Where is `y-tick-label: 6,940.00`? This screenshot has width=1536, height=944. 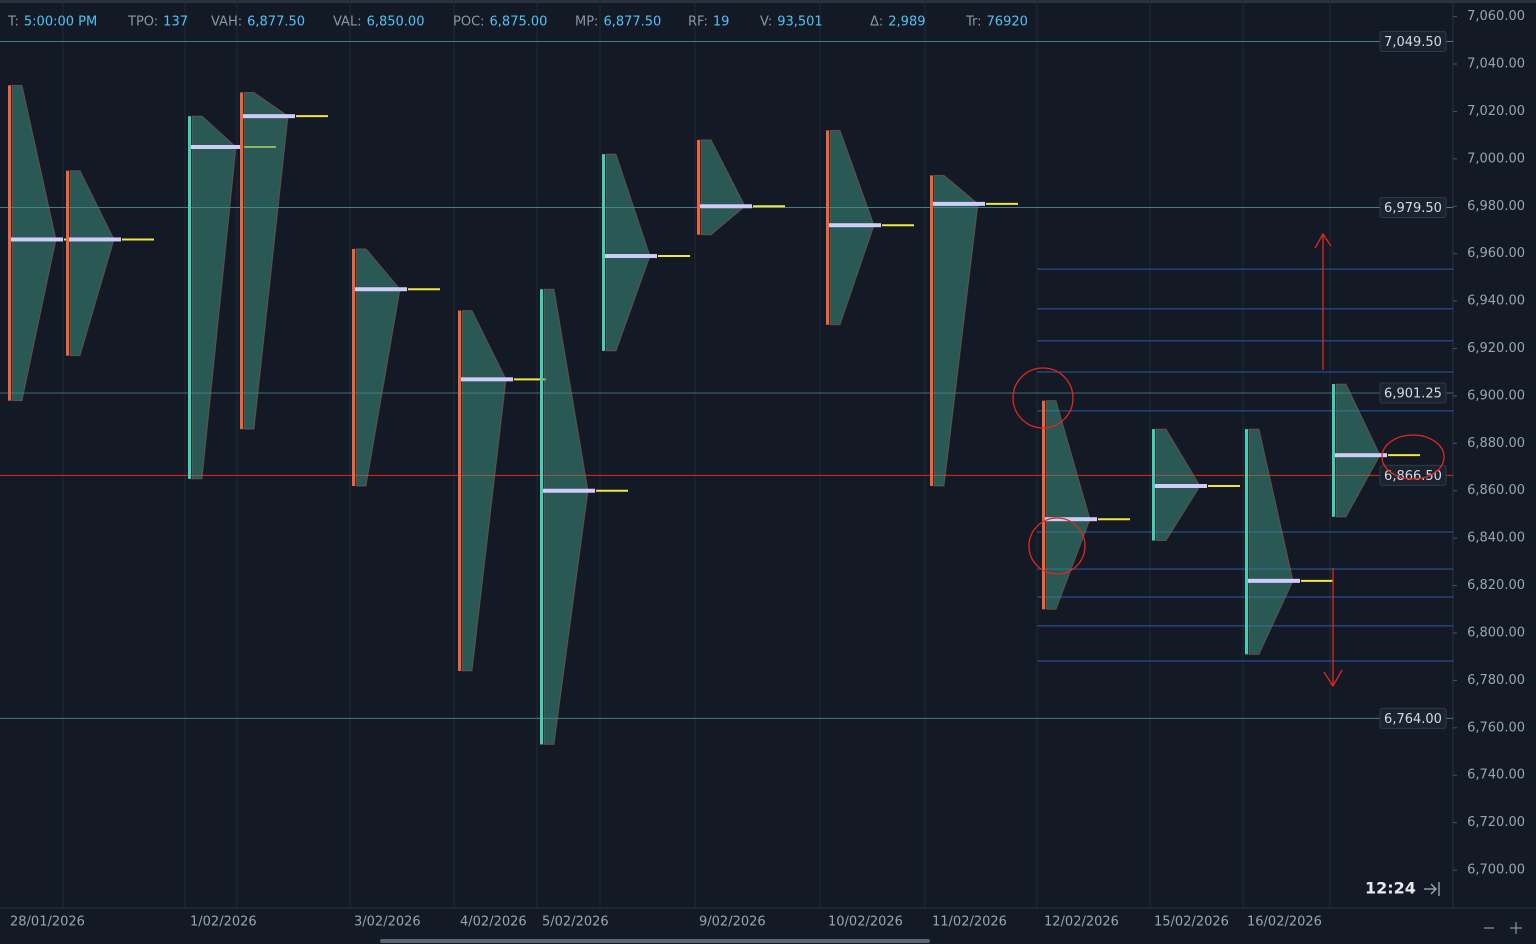 y-tick-label: 6,940.00 is located at coordinates (1496, 301).